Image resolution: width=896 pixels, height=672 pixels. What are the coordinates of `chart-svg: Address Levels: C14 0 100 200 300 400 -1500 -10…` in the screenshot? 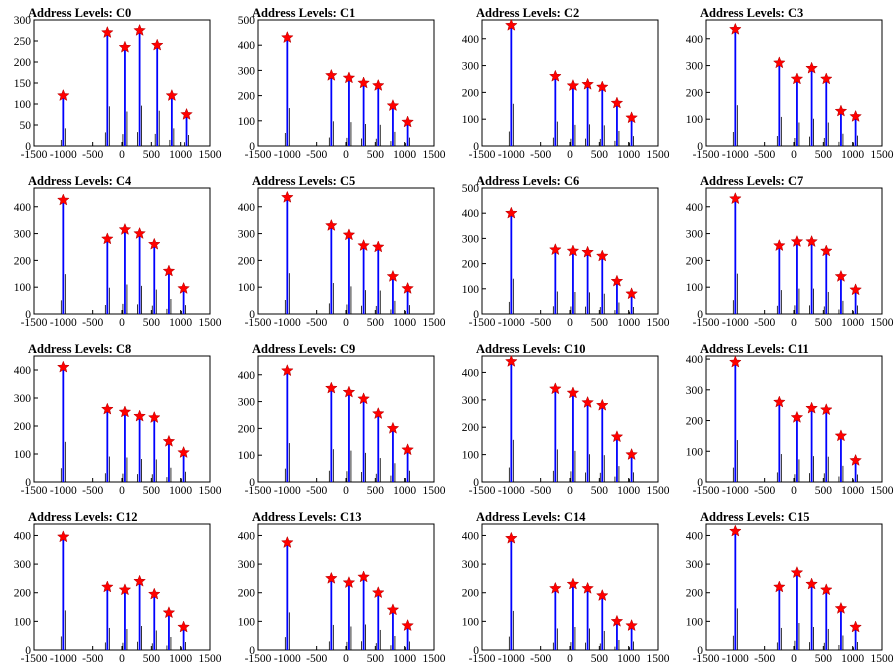 It's located at (566, 587).